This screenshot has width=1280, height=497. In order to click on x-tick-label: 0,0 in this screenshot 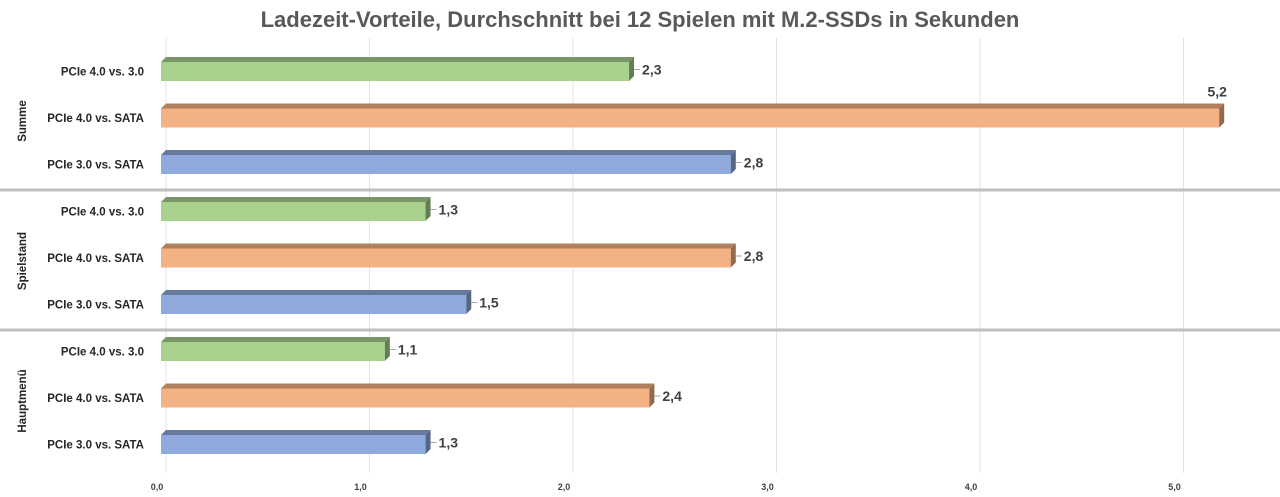, I will do `click(157, 487)`.